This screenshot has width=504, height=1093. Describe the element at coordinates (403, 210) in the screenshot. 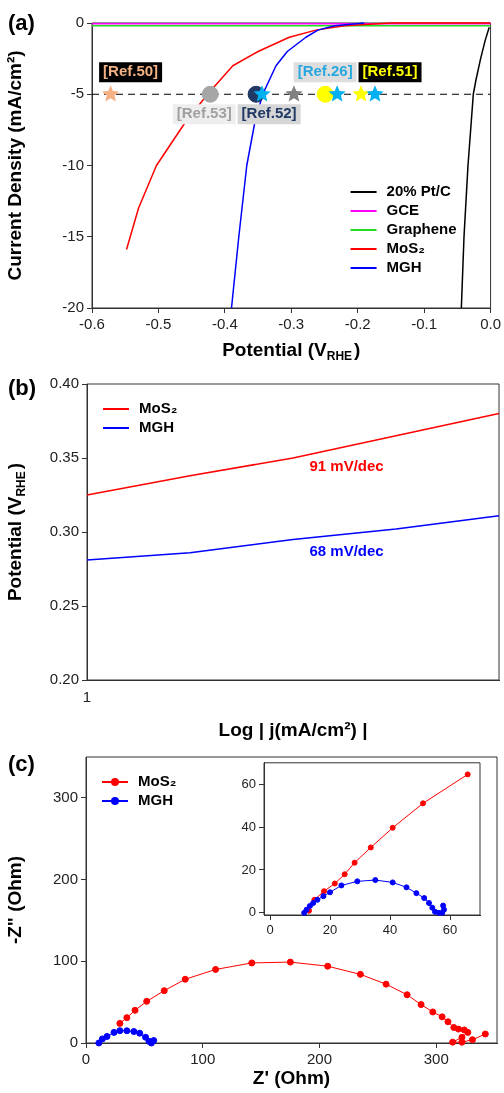

I see `legend-label: GCE` at that location.